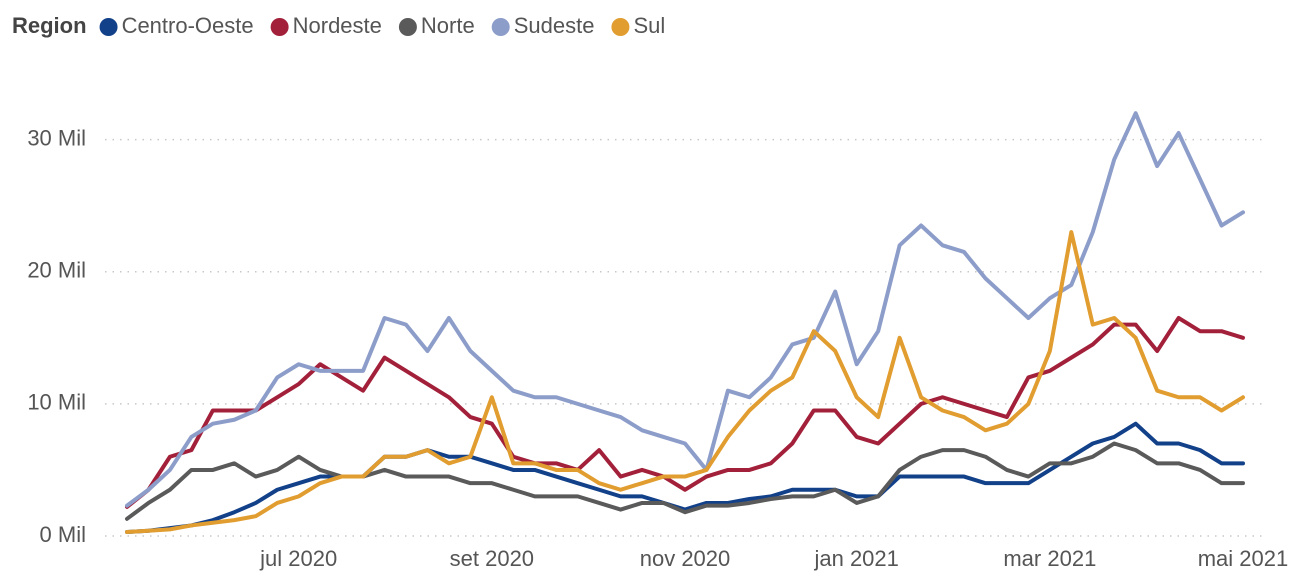 This screenshot has width=1294, height=575. I want to click on legend-label: Nordeste, so click(337, 25).